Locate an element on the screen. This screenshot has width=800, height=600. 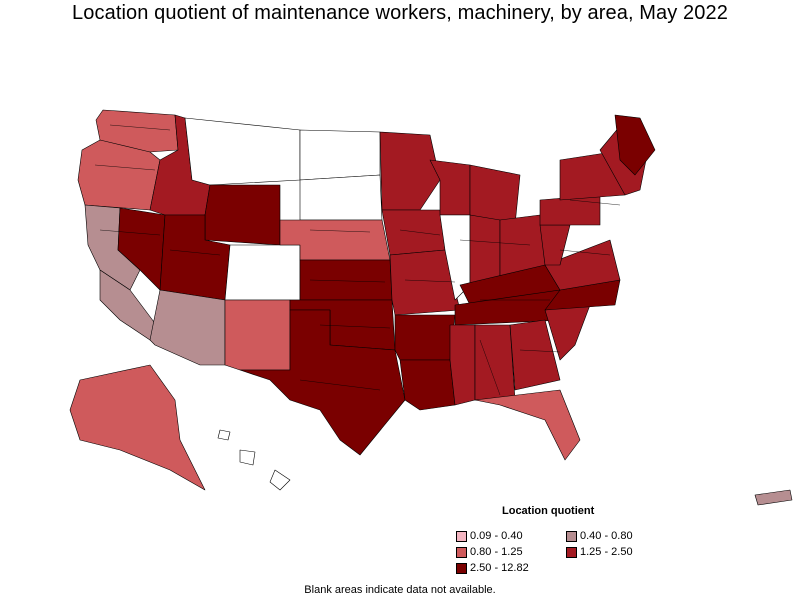
legend-item-0: 0.09 - 0.40 is located at coordinates (489, 536).